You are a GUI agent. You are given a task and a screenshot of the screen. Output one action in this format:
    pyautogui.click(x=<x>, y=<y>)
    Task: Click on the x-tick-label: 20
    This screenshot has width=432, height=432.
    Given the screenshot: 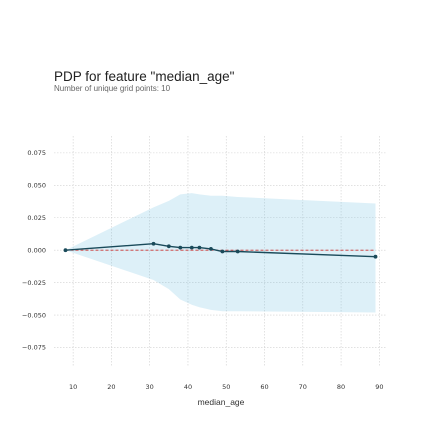 What is the action you would take?
    pyautogui.click(x=111, y=387)
    